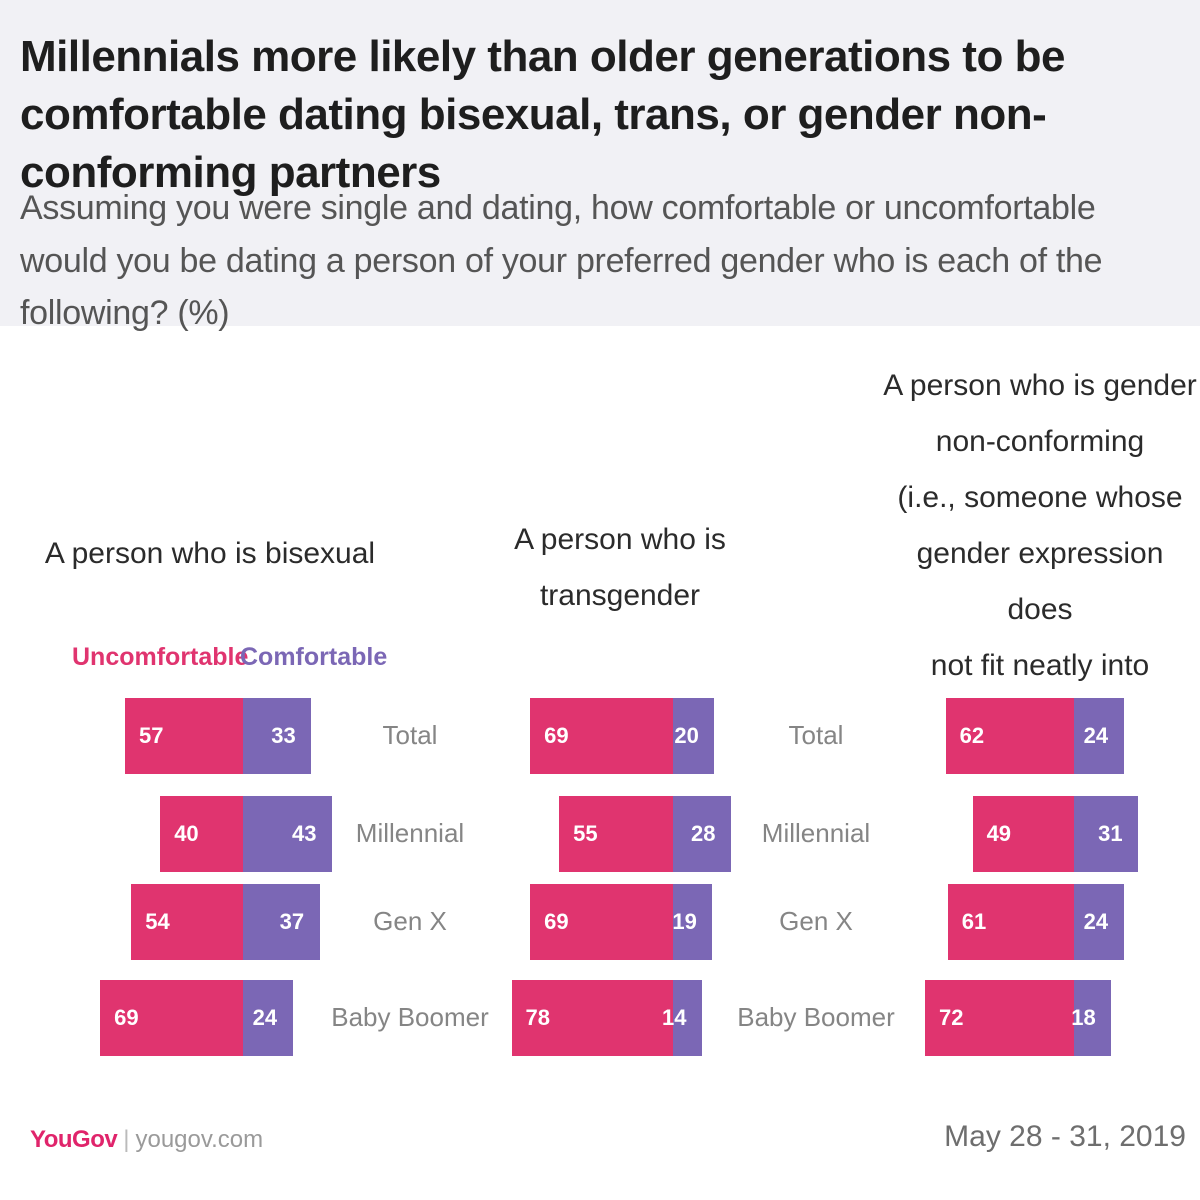 The image size is (1200, 1200). Describe the element at coordinates (314, 657) in the screenshot. I see `legend-comfortable: Comfortable` at that location.